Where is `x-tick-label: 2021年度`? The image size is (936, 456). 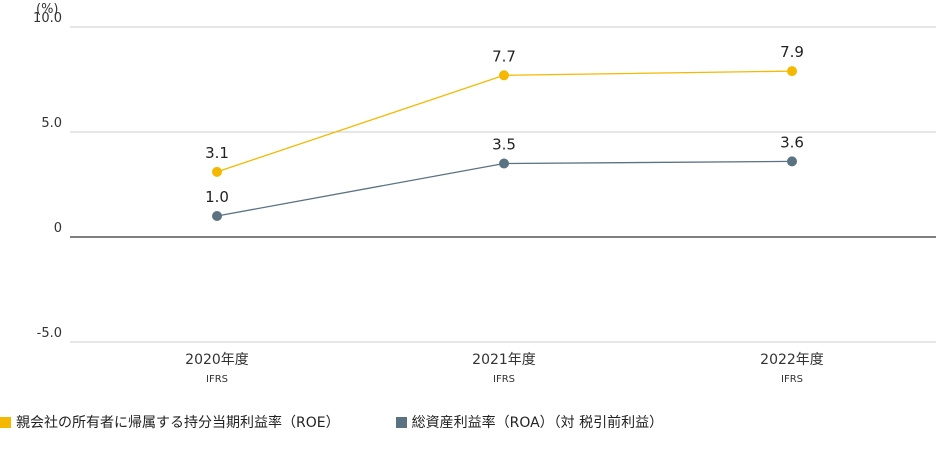 x-tick-label: 2021年度 is located at coordinates (504, 360).